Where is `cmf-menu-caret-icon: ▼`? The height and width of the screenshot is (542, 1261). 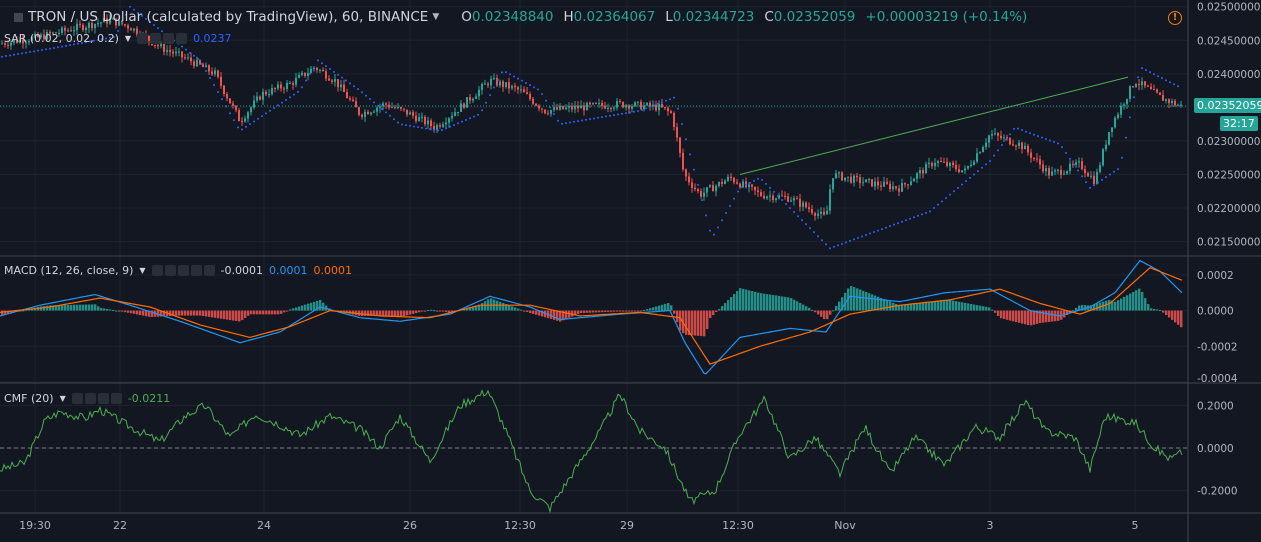 cmf-menu-caret-icon: ▼ is located at coordinates (62, 398).